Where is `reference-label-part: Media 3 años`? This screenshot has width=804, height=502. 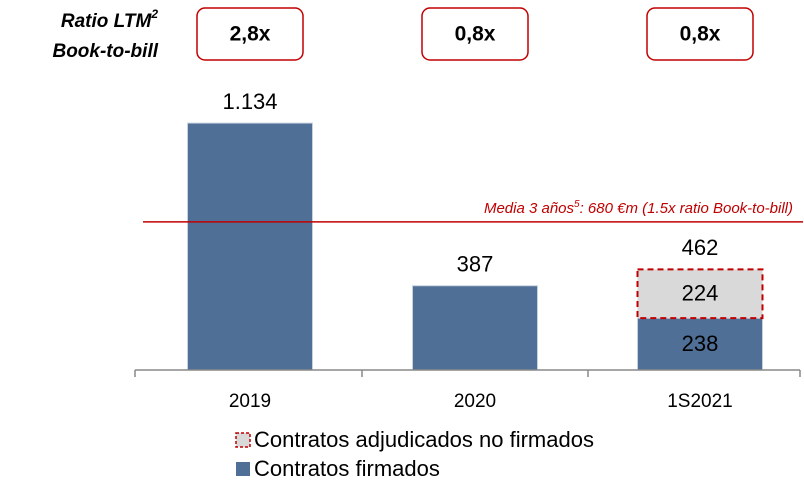 reference-label-part: Media 3 años is located at coordinates (529, 208).